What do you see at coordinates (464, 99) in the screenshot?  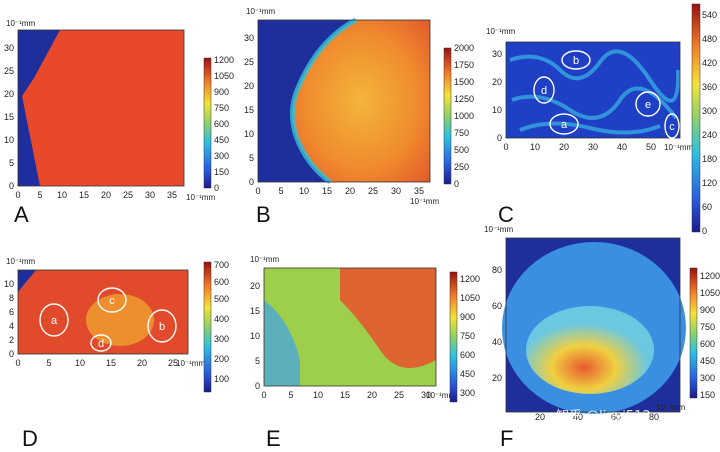 I see `panel-b-cbar-tick: 1250` at bounding box center [464, 99].